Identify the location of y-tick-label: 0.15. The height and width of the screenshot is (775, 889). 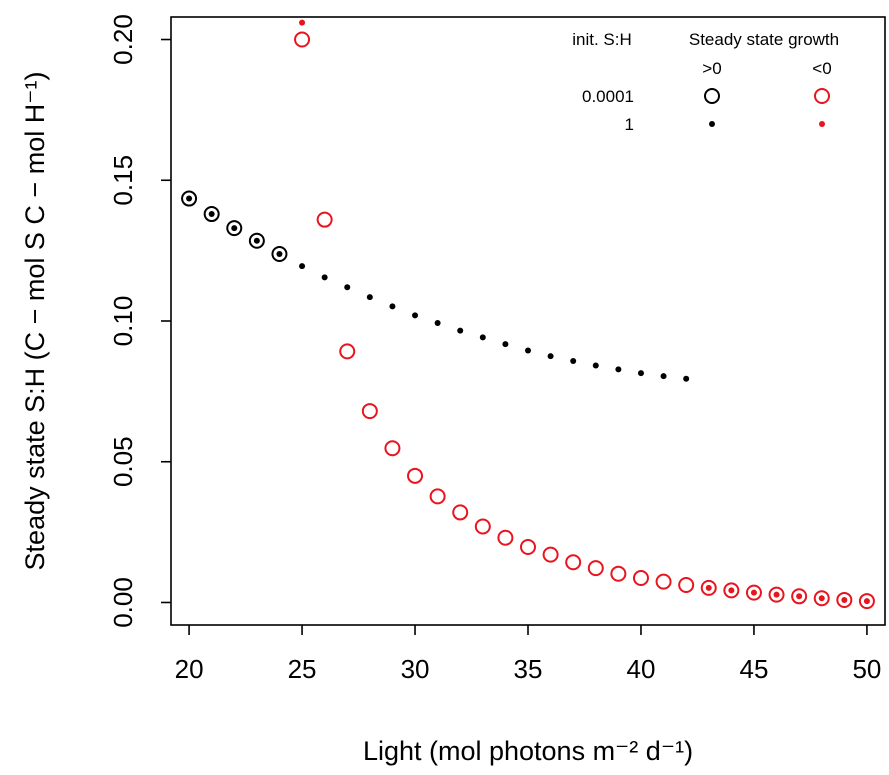
(123, 180).